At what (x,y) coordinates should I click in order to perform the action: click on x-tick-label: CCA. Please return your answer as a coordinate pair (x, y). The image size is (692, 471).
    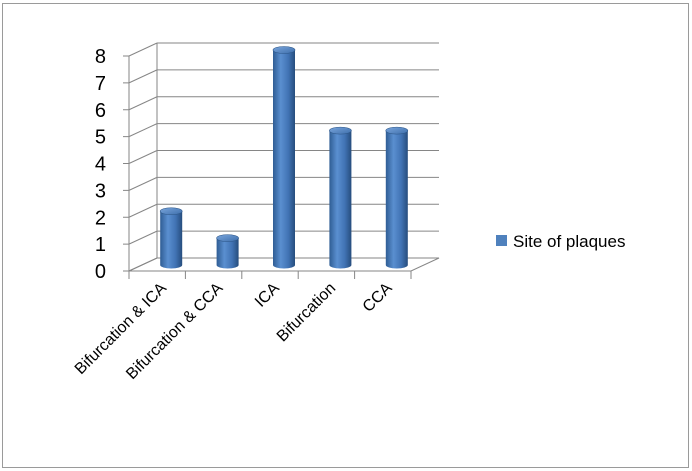
    Looking at the image, I should click on (378, 298).